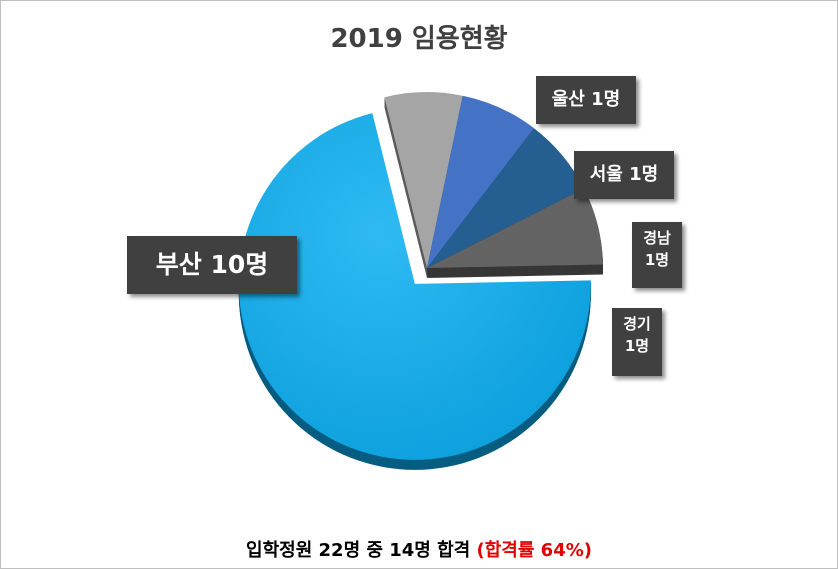  What do you see at coordinates (637, 324) in the screenshot?
I see `label-gyeonggi-name: 경기` at bounding box center [637, 324].